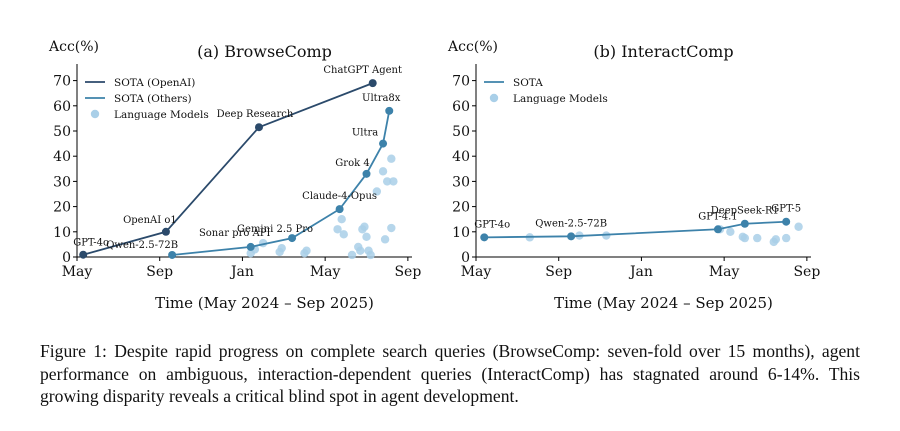 The image size is (900, 431). Describe the element at coordinates (381, 98) in the screenshot. I see `point-label: Ultra8x` at that location.